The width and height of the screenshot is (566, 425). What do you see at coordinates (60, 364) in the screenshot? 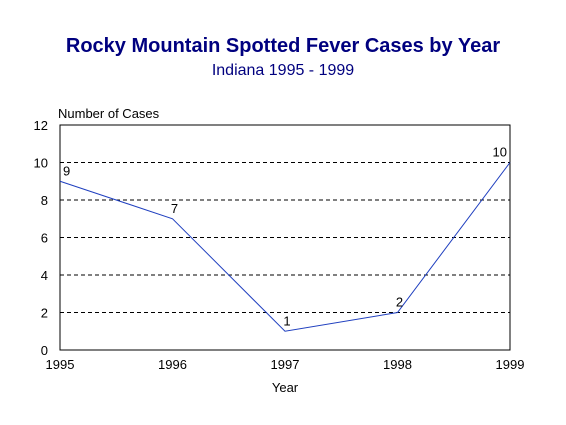
I see `x-tick-label: 1995` at bounding box center [60, 364].